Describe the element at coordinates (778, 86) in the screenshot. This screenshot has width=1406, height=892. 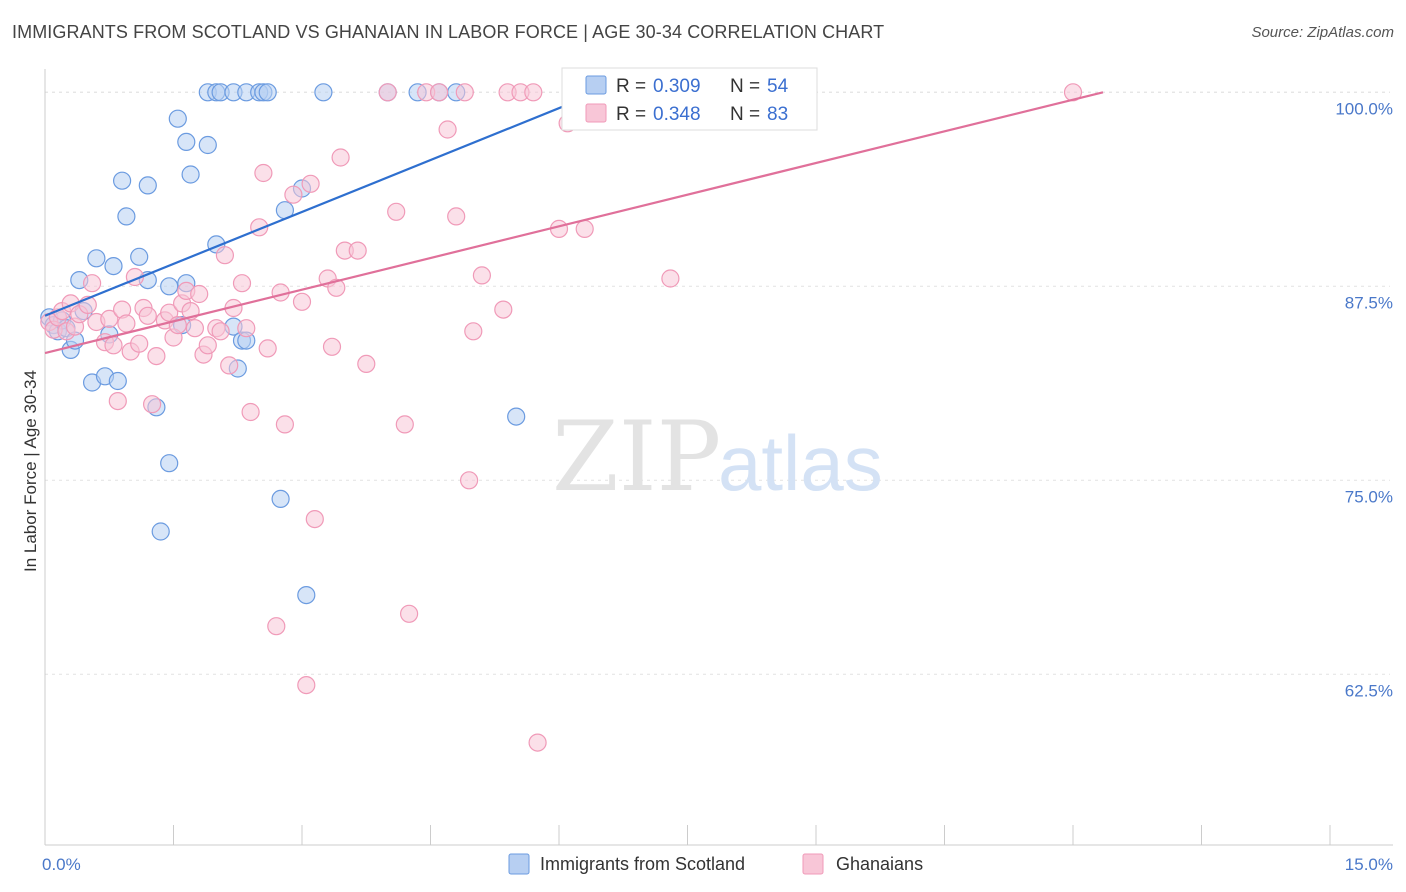
I see `legend-n-value-1: 54` at that location.